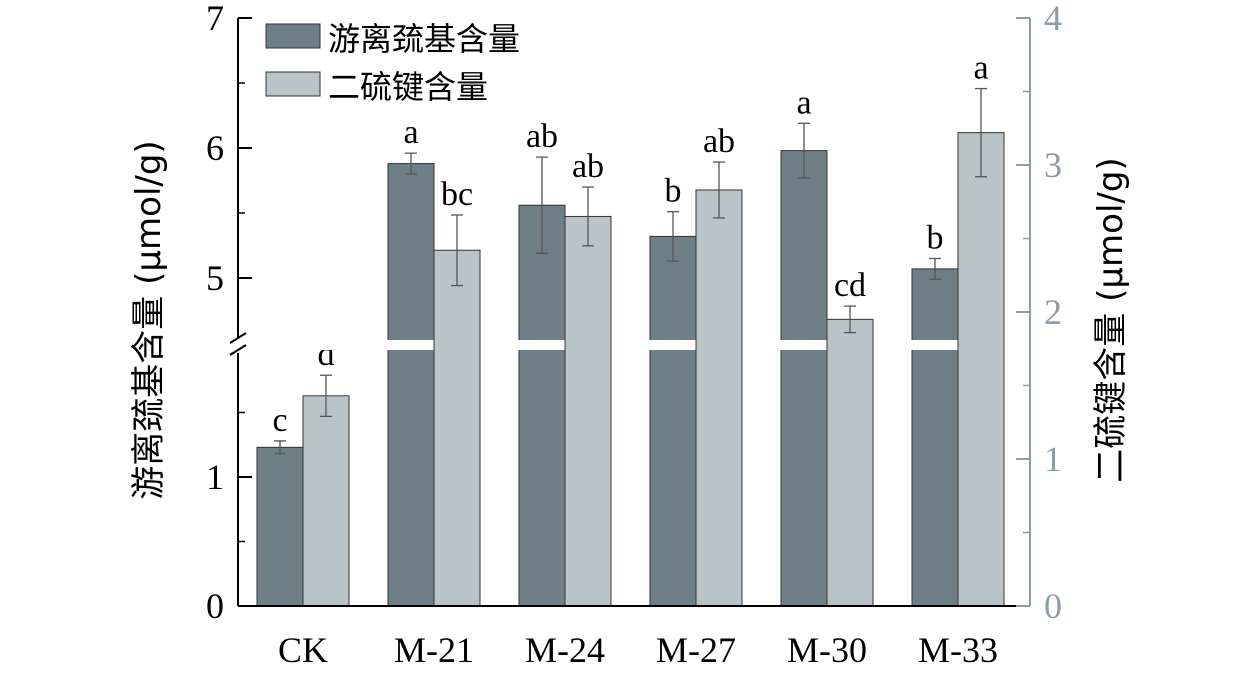 This screenshot has height=674, width=1260. I want to click on y-right-tick-label: 2, so click(1053, 312).